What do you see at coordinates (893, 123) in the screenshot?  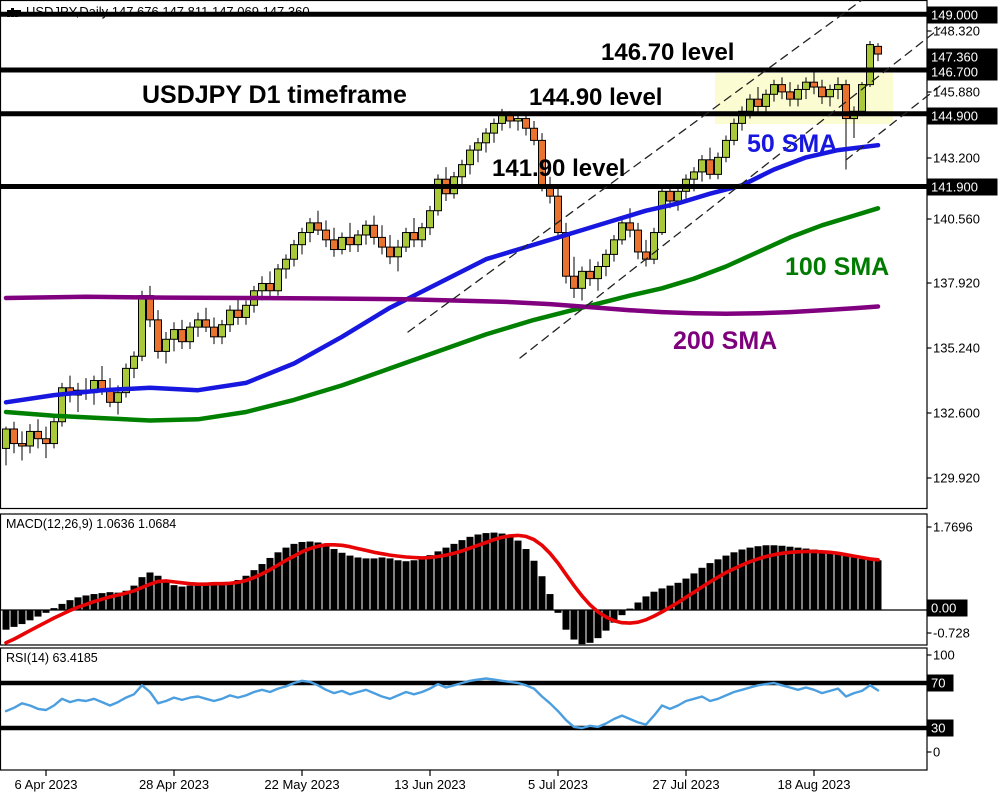 I see `trendline-dashed` at bounding box center [893, 123].